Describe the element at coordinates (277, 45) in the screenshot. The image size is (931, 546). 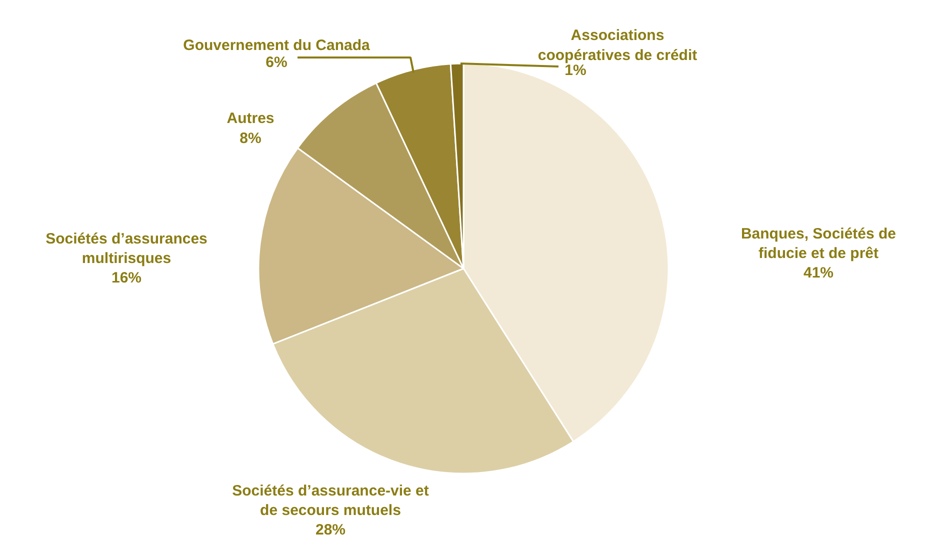
I see `slice-label: Gouvernement du Canada` at that location.